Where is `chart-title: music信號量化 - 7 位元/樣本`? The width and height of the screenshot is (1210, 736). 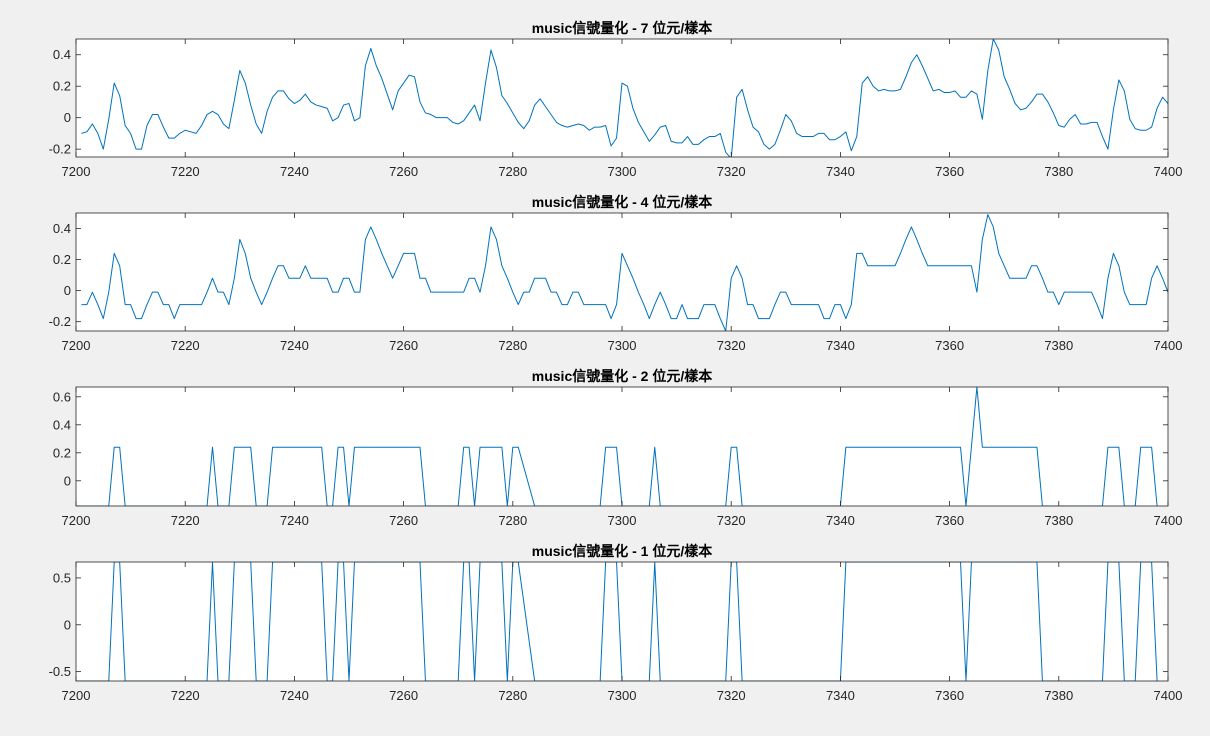
chart-title: music信號量化 - 7 位元/樣本 is located at coordinates (622, 28).